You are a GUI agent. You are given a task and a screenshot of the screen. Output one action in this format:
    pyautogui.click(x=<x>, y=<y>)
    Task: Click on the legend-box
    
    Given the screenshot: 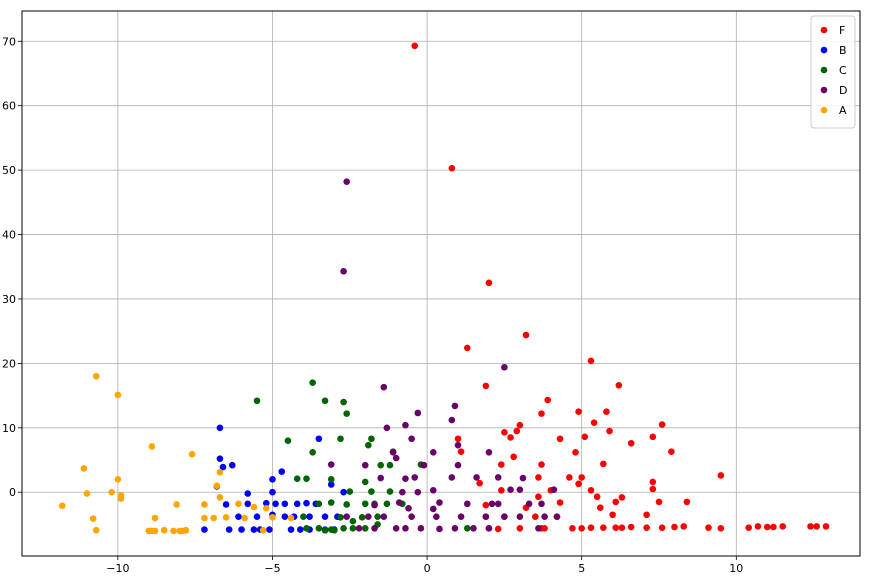 What is the action you would take?
    pyautogui.click(x=833, y=72)
    